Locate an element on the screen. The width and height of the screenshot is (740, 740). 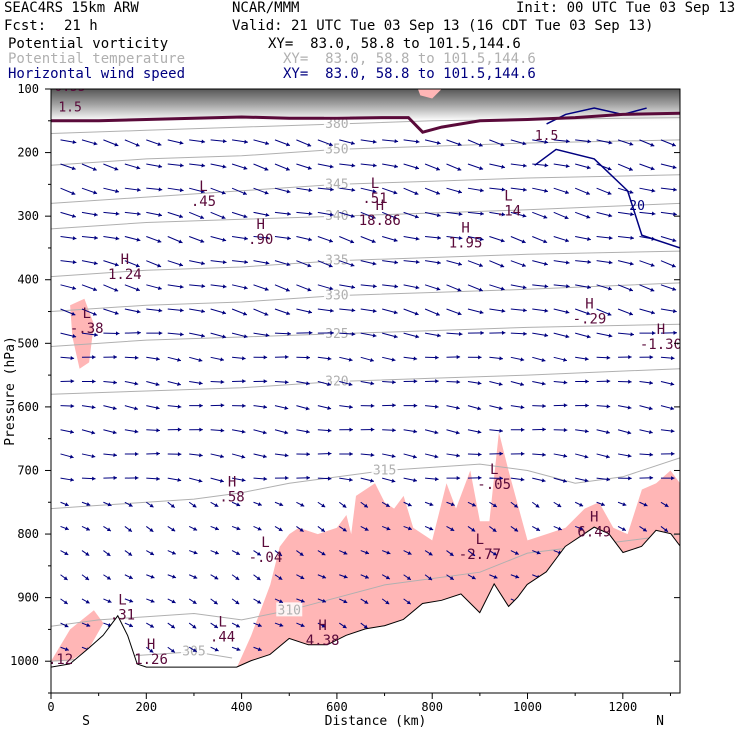
wind-speed-contour is located at coordinates (607, 198).